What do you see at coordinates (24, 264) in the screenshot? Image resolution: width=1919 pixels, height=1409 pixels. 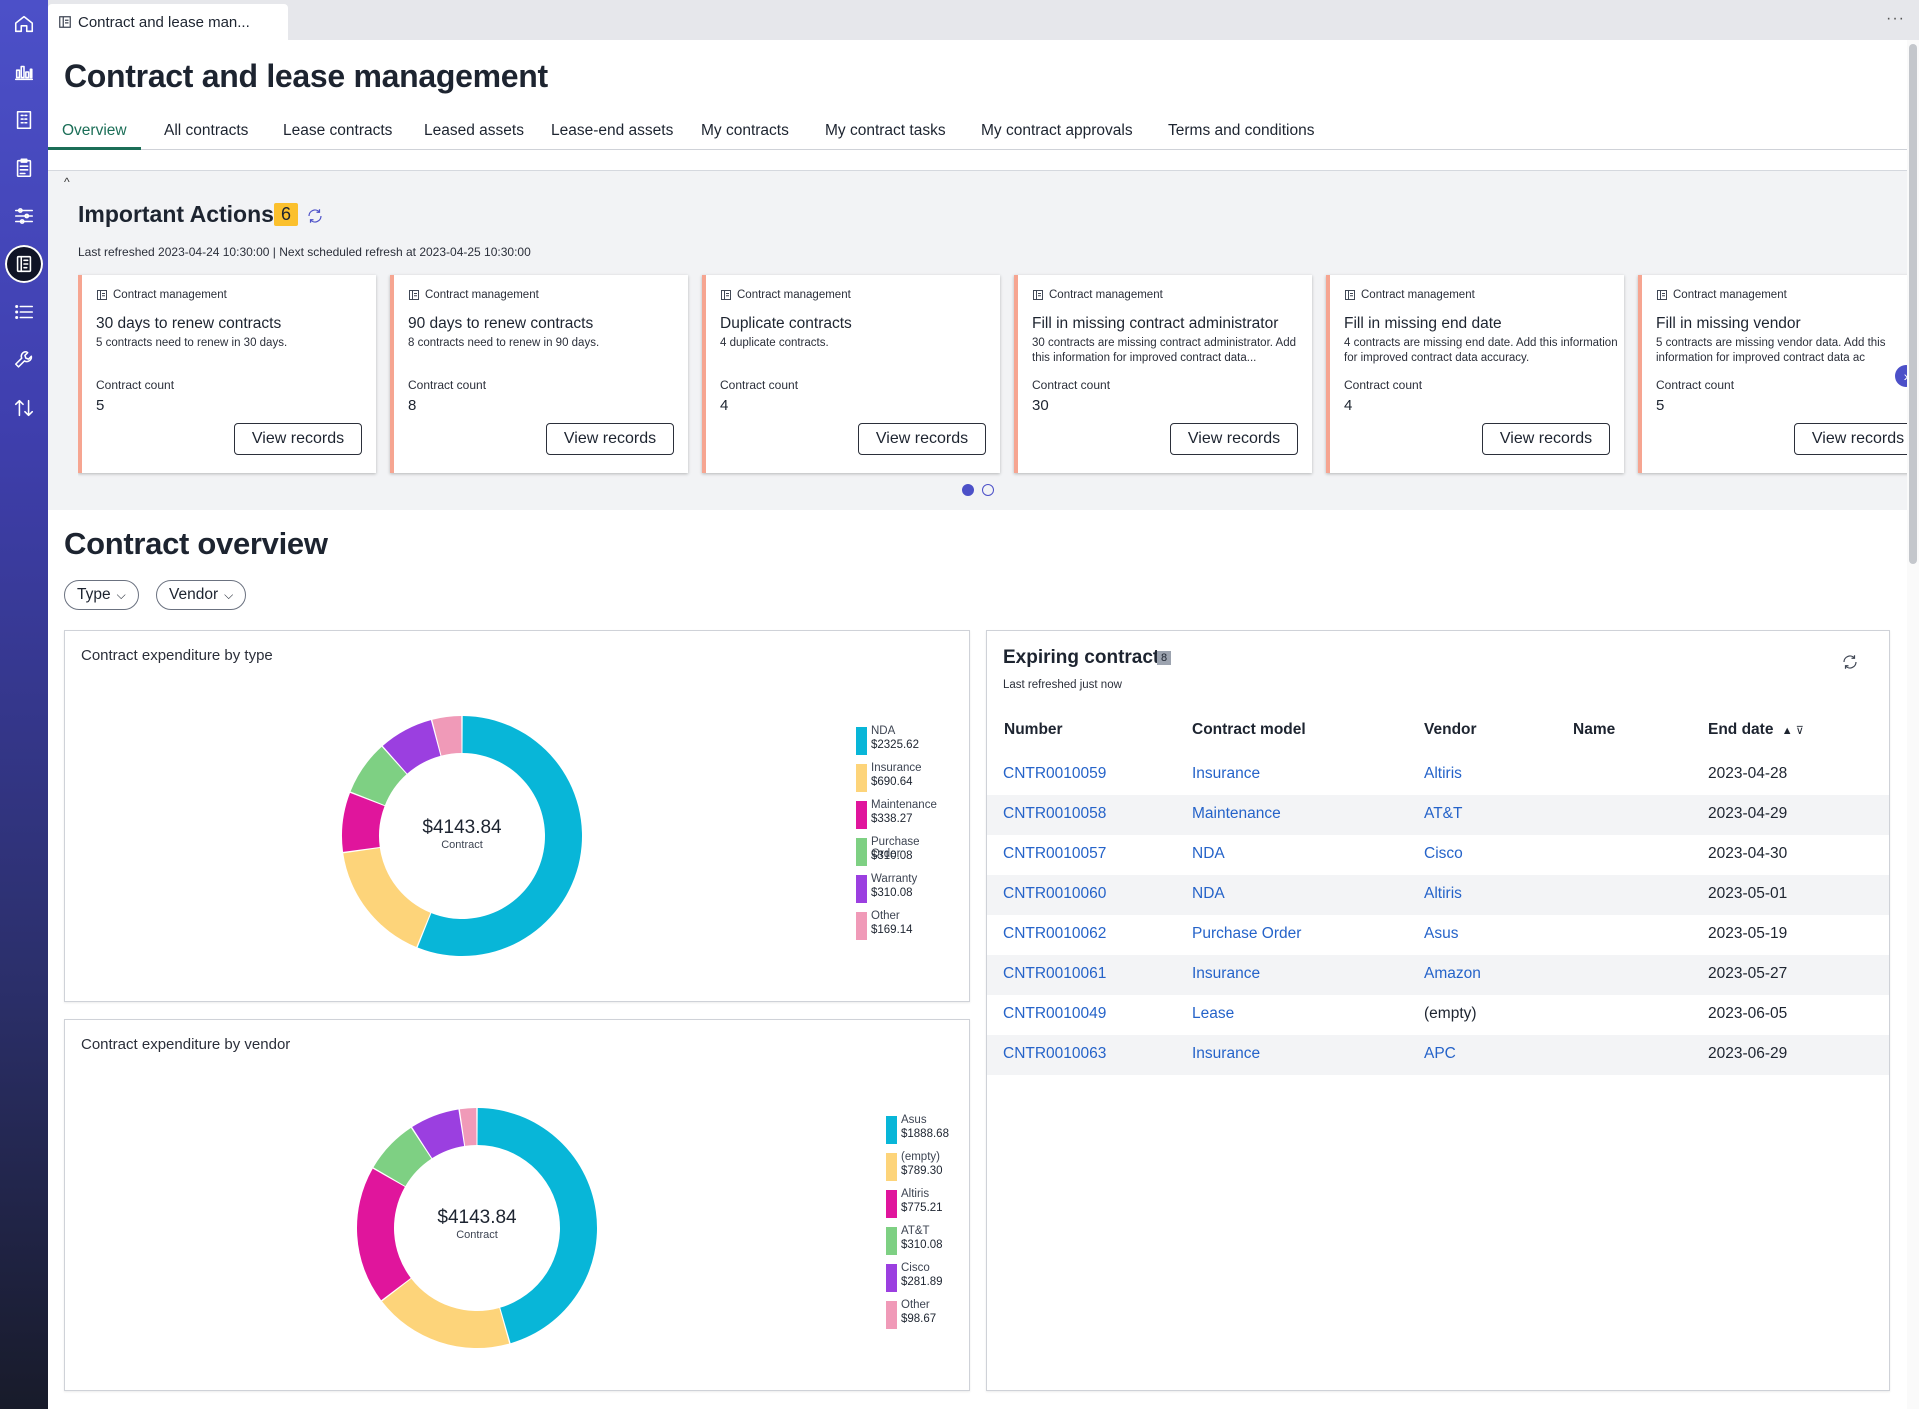 I see `contract-icon` at bounding box center [24, 264].